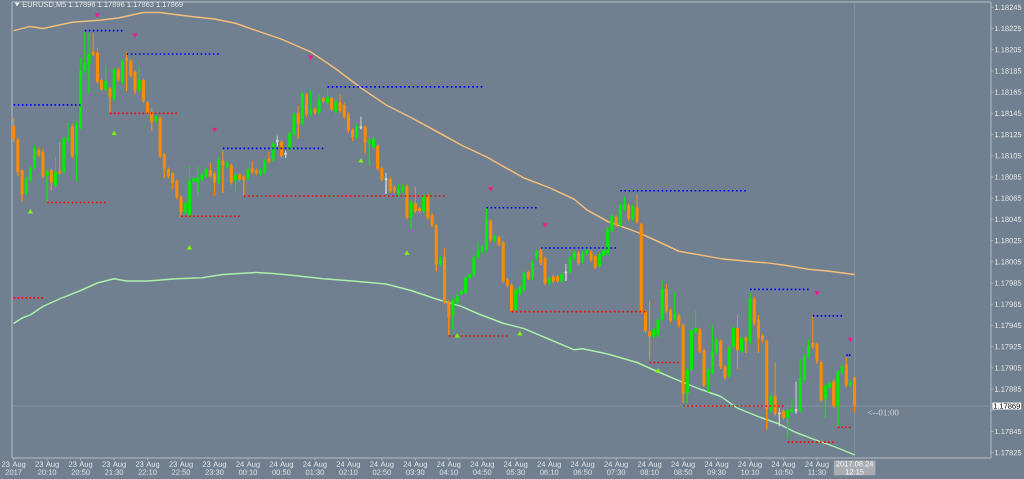  I want to click on annotation: <--01:00, so click(883, 412).